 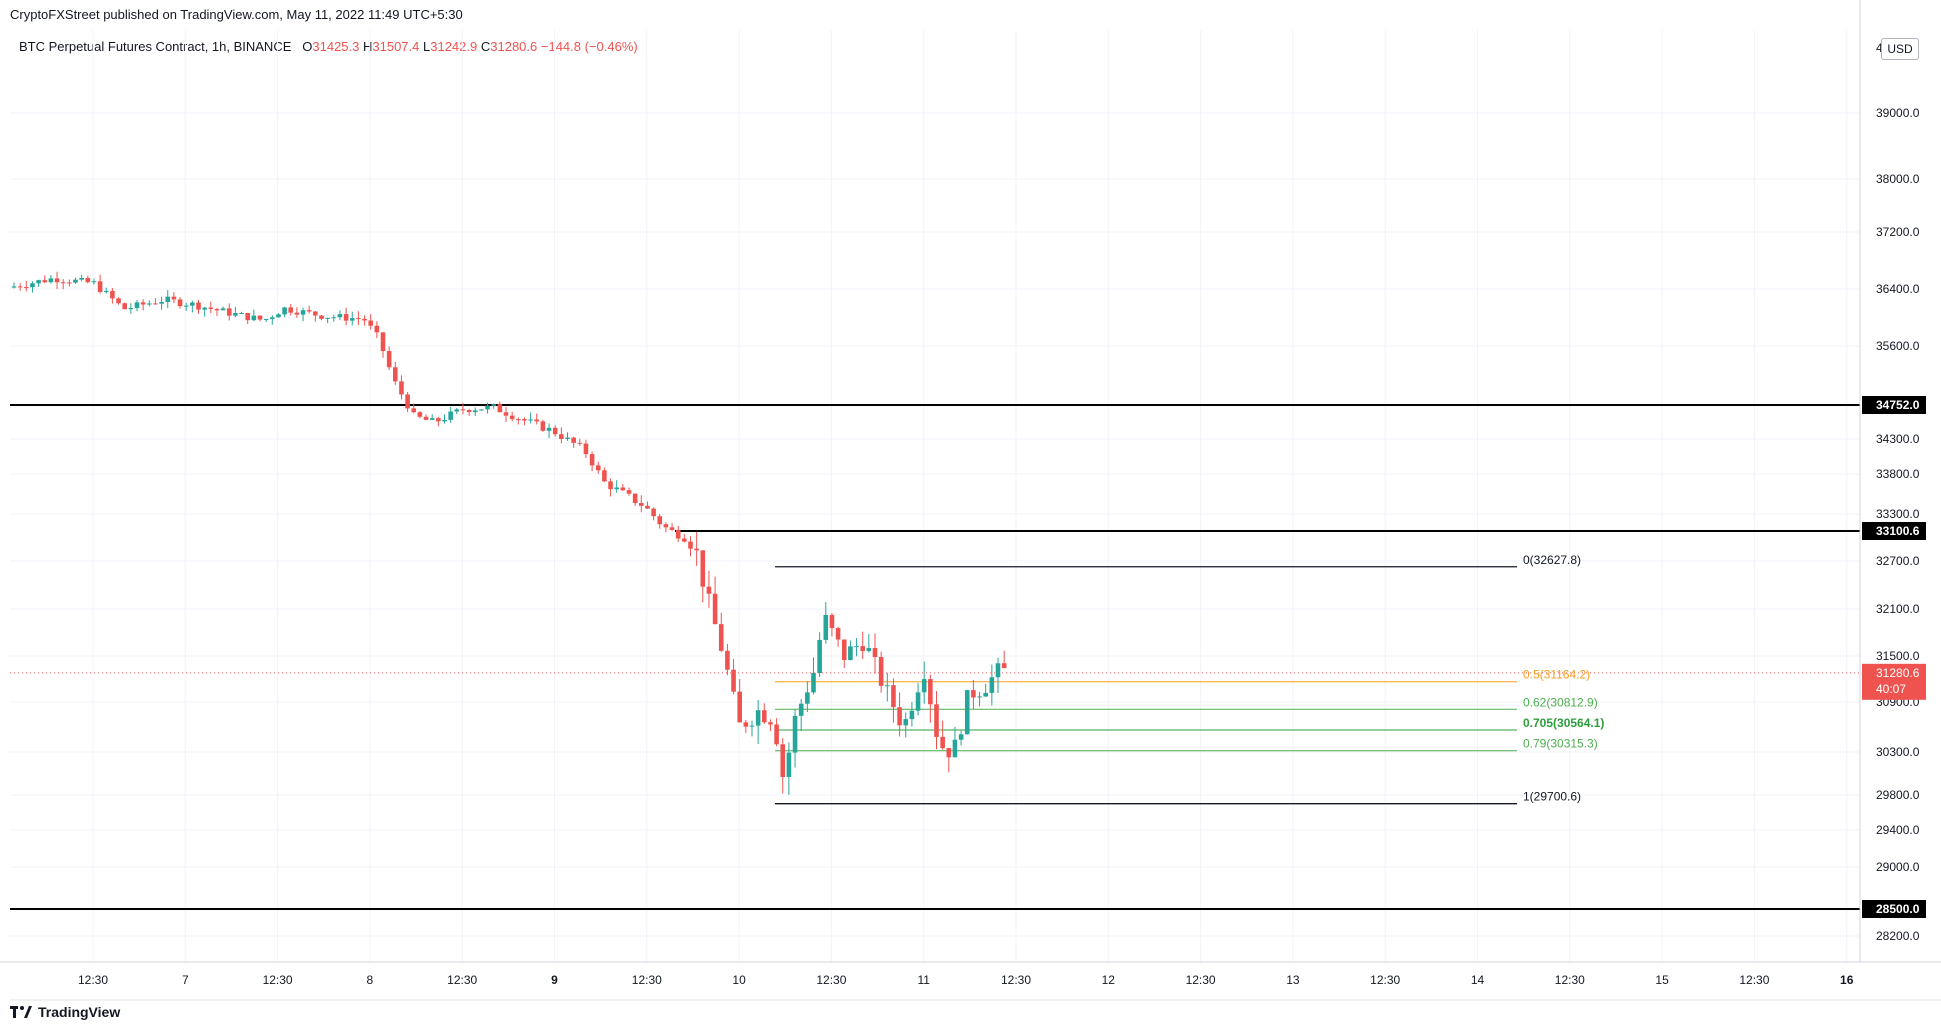 What do you see at coordinates (1900, 49) in the screenshot?
I see `currency-button: USD` at bounding box center [1900, 49].